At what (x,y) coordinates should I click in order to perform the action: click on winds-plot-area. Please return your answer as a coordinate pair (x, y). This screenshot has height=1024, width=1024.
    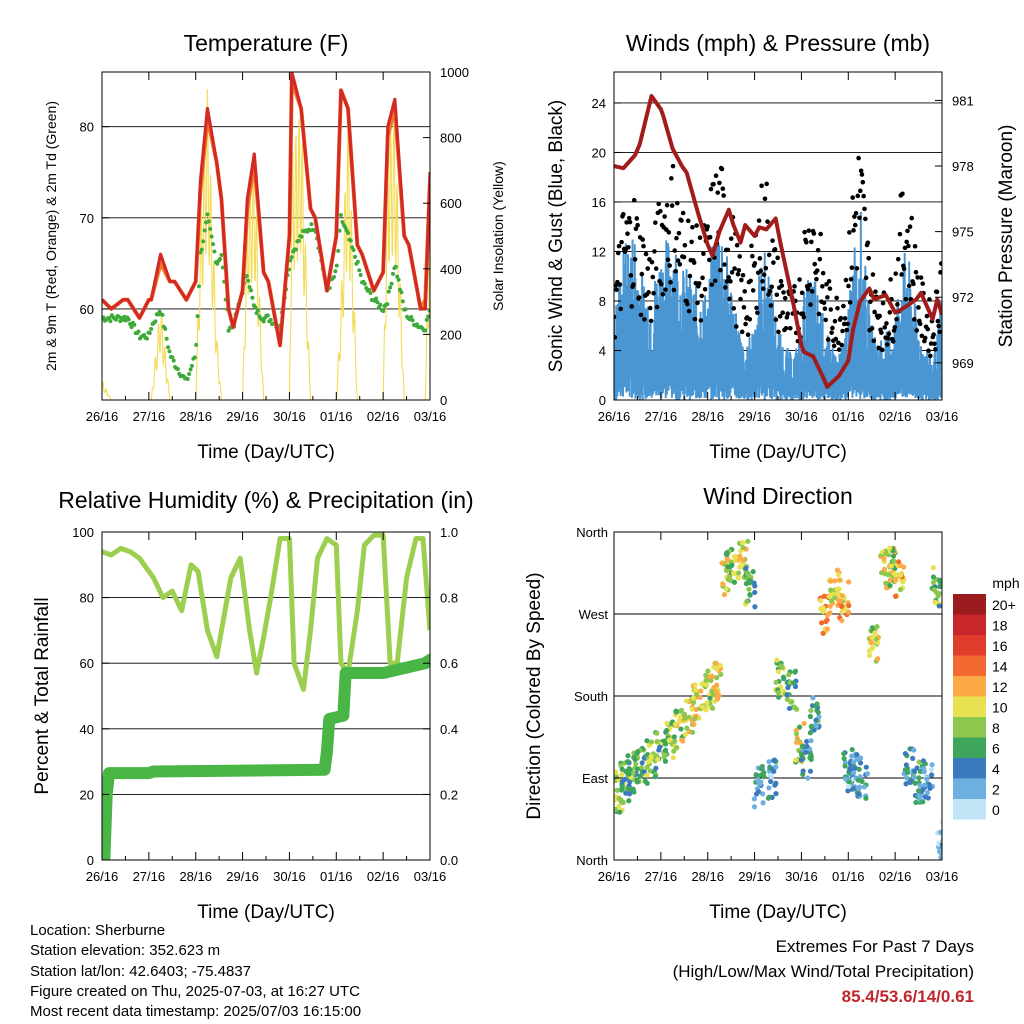
    Looking at the image, I should click on (778, 247).